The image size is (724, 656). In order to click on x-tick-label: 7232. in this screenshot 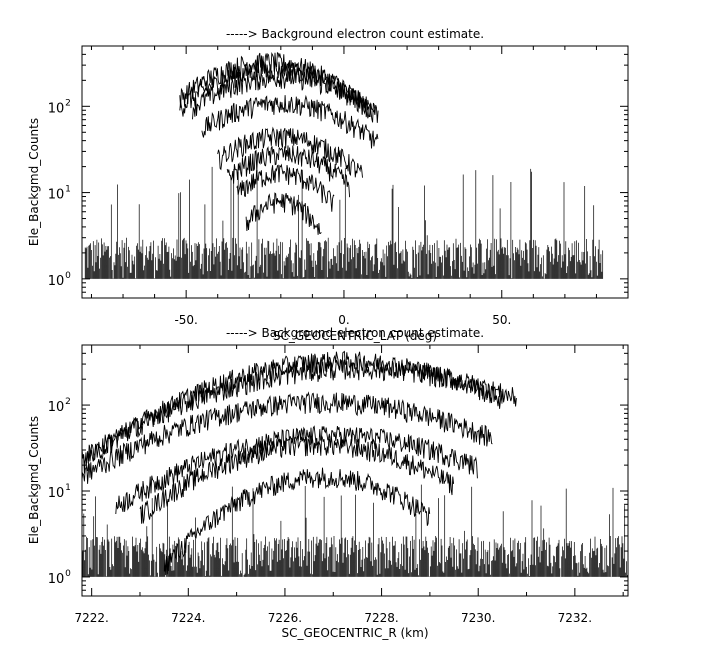, I will do `click(575, 618)`.